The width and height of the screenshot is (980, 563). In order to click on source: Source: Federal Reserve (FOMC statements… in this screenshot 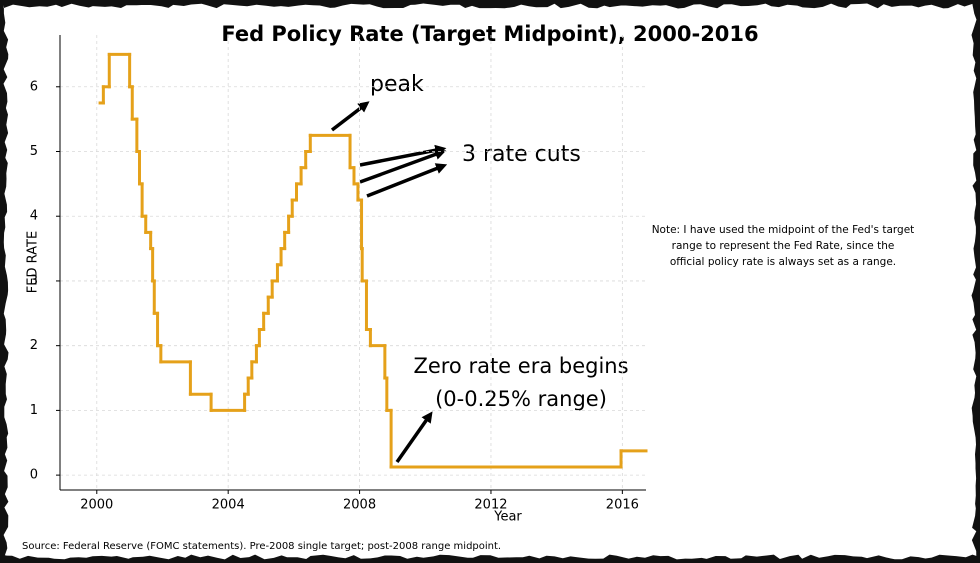, I will do `click(261, 546)`.